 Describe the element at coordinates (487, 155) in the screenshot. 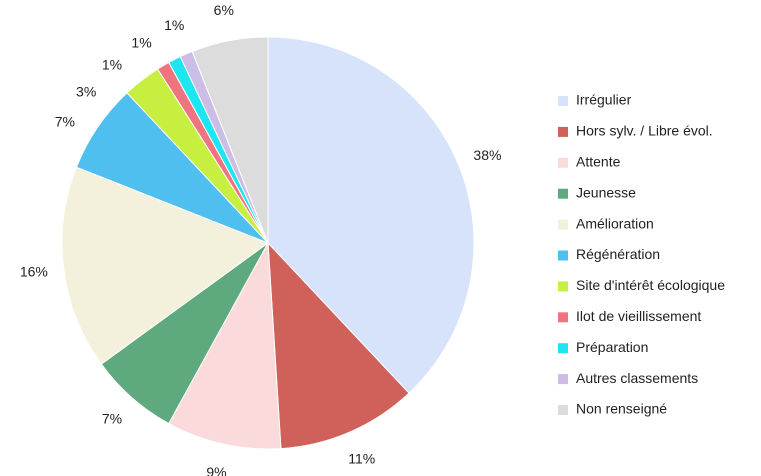

I see `data-label: 38%` at that location.